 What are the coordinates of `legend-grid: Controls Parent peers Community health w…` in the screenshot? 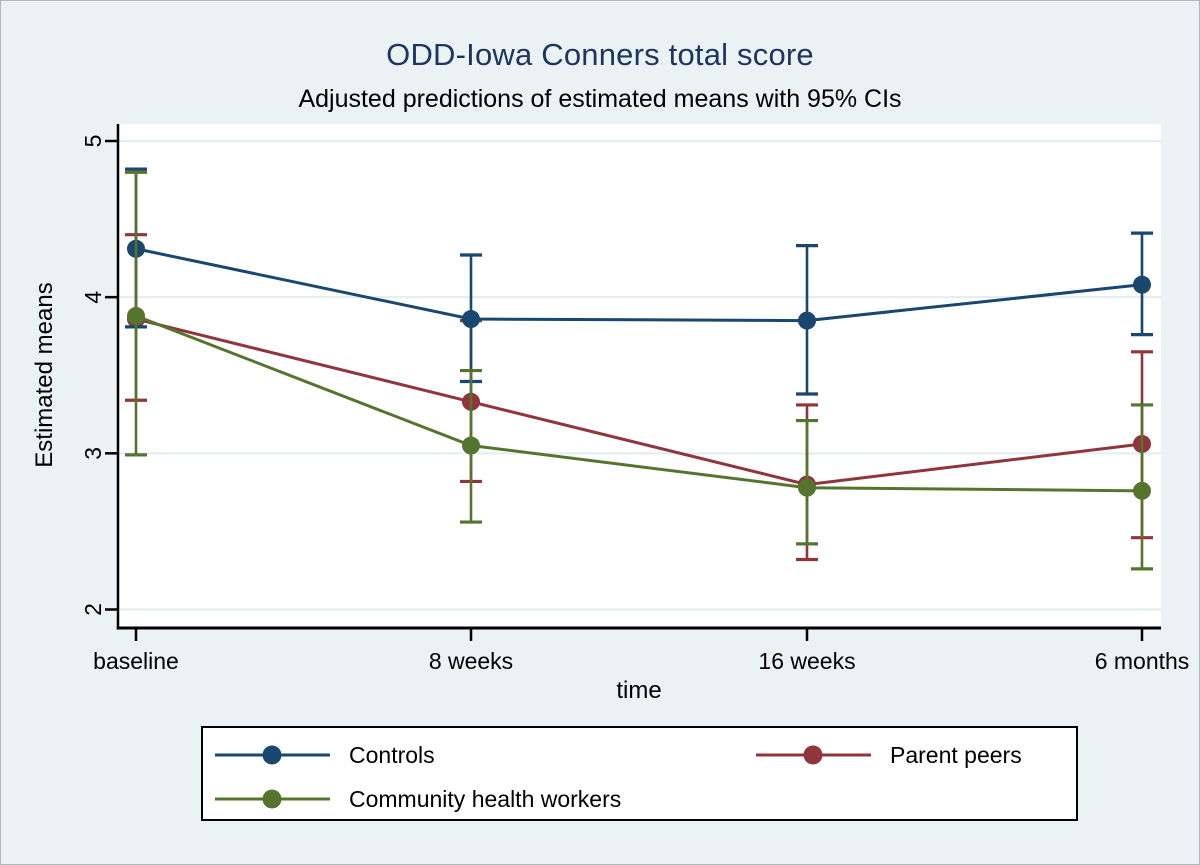 It's located at (645, 777).